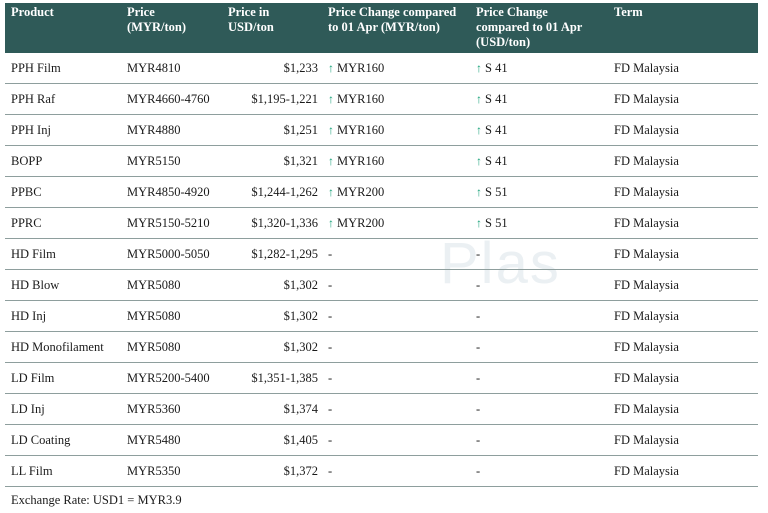  What do you see at coordinates (272, 471) in the screenshot?
I see `cell-price-usd: $1,372` at bounding box center [272, 471].